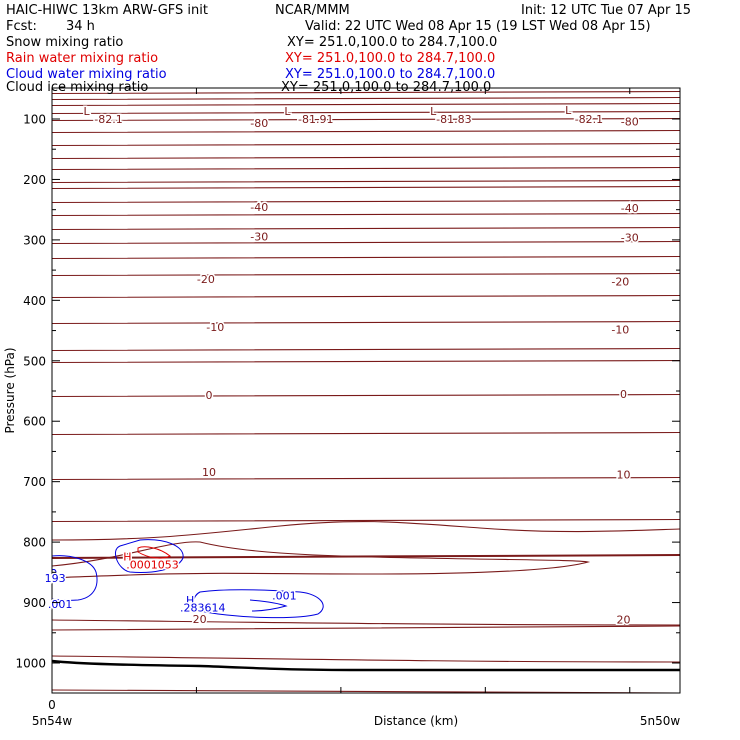  What do you see at coordinates (82, 58) in the screenshot?
I see `field-rain-name: Rain water mixing ratio` at bounding box center [82, 58].